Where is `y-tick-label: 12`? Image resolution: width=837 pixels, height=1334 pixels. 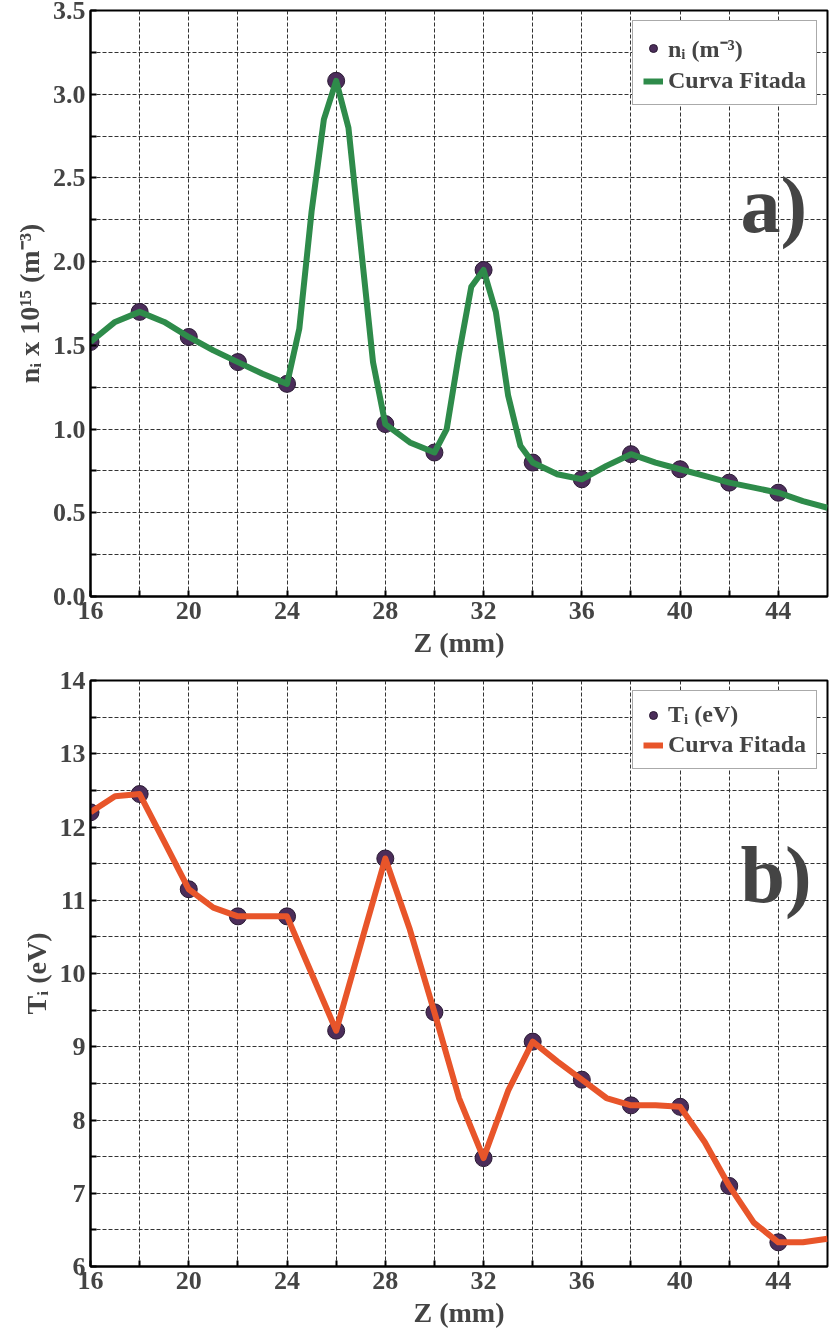
y-tick-label: 12 is located at coordinates (72, 827).